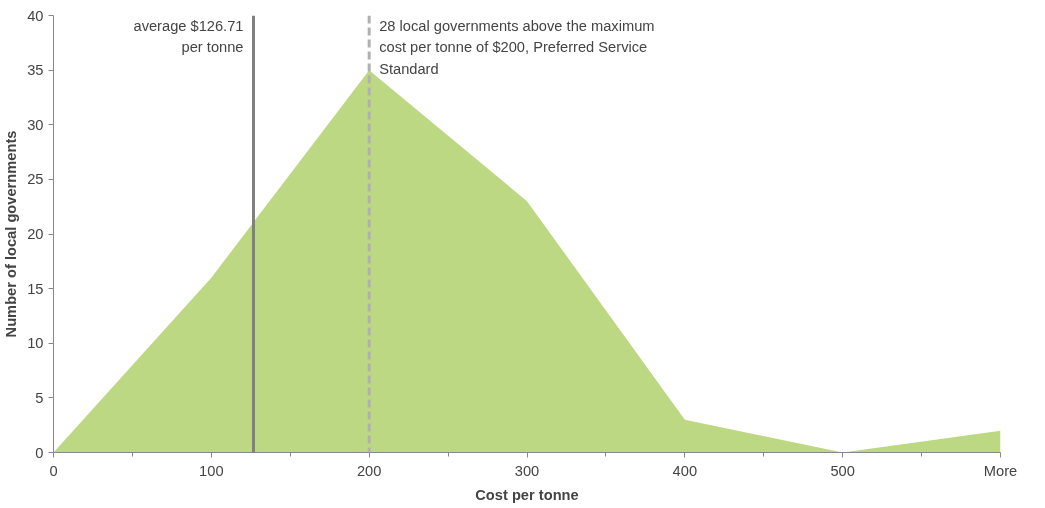 The width and height of the screenshot is (1045, 508). Describe the element at coordinates (842, 470) in the screenshot. I see `x-tick-label: 500` at that location.